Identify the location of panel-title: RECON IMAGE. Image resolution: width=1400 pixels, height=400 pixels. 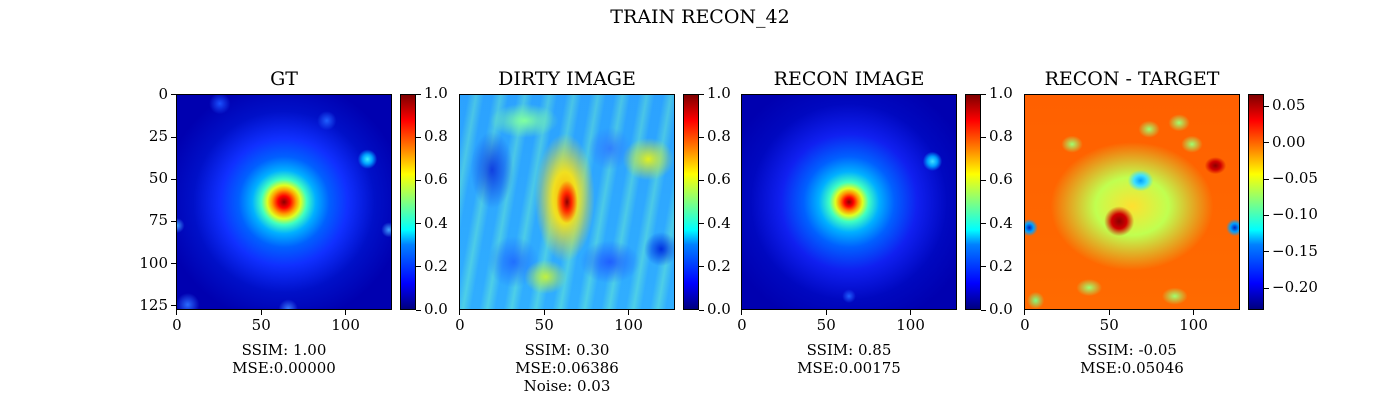
(849, 79).